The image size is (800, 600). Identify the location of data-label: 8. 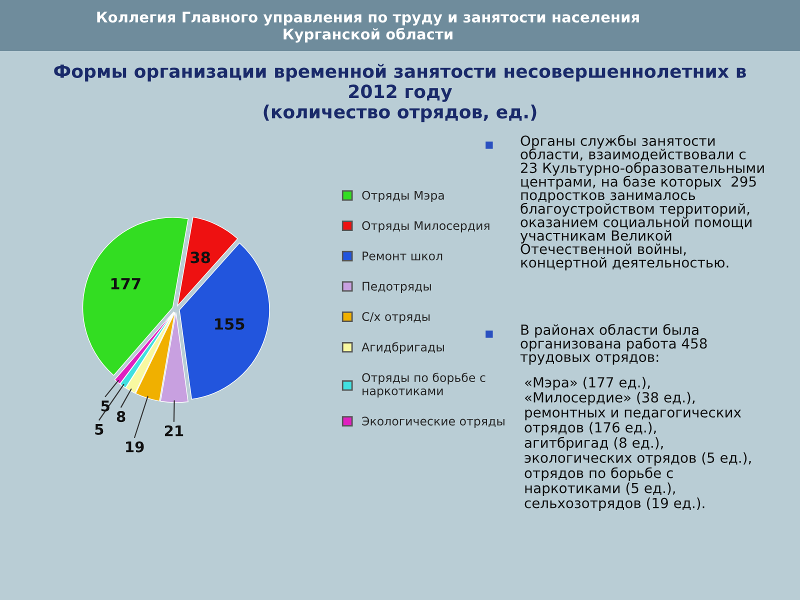
(121, 416).